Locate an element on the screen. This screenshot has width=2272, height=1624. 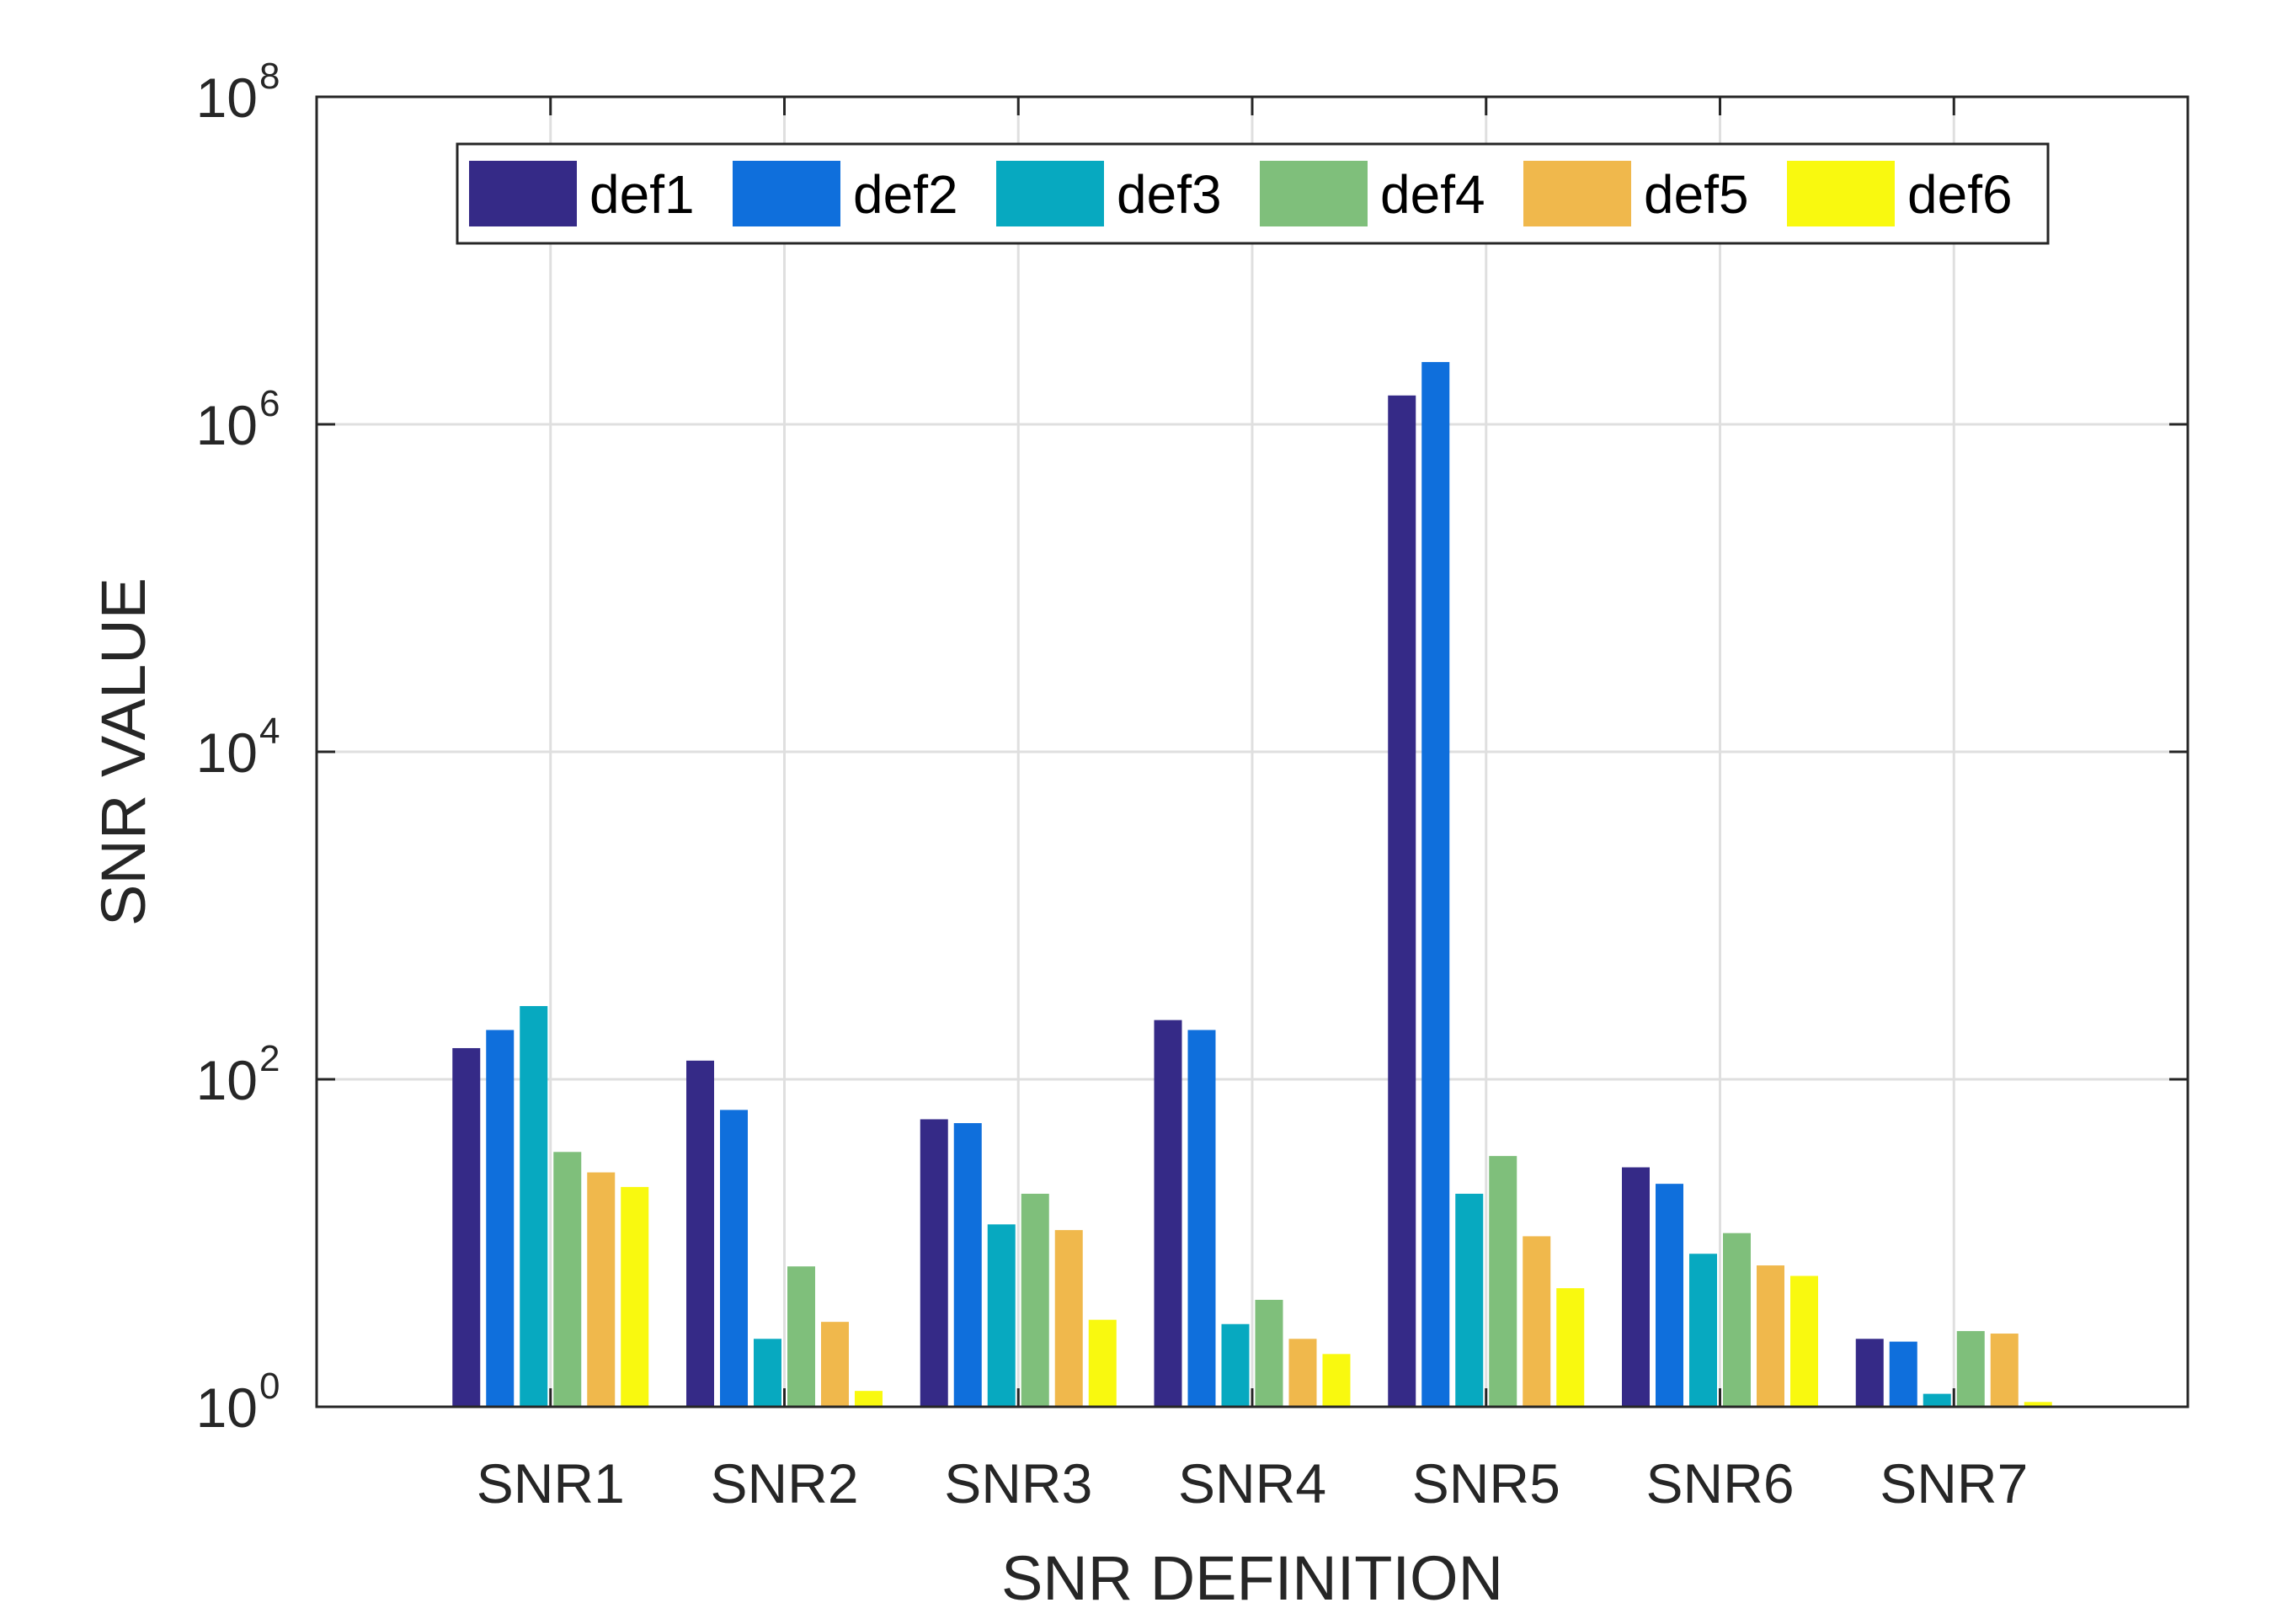
legend: def1 def2 def3 def4 def5 def6 is located at coordinates (1253, 193).